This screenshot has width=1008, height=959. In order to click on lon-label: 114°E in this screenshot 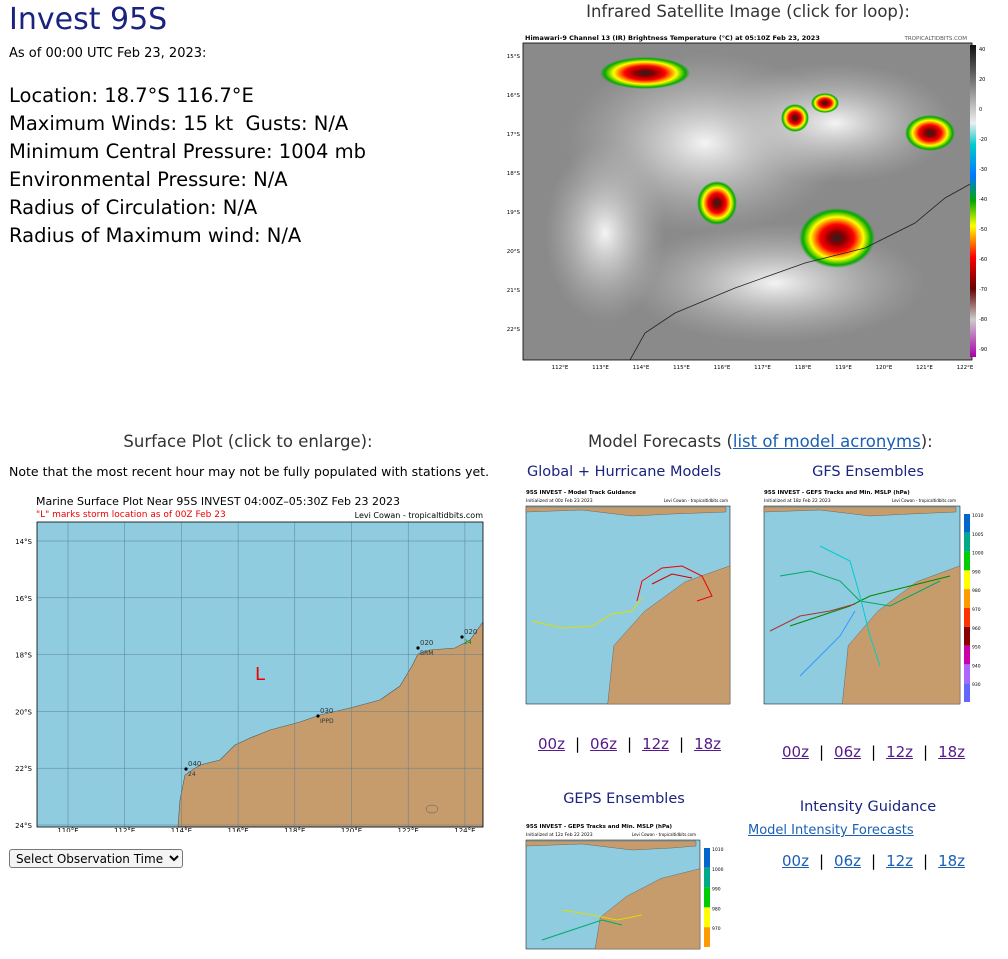, I will do `click(641, 368)`.